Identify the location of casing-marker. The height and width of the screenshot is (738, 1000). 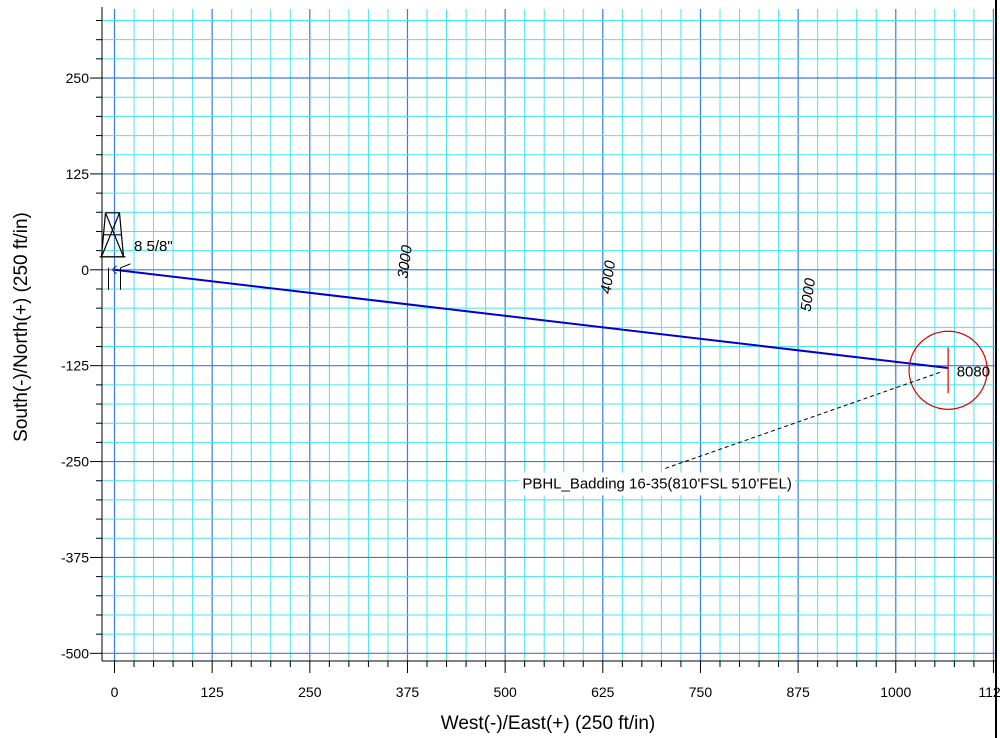
(119, 276).